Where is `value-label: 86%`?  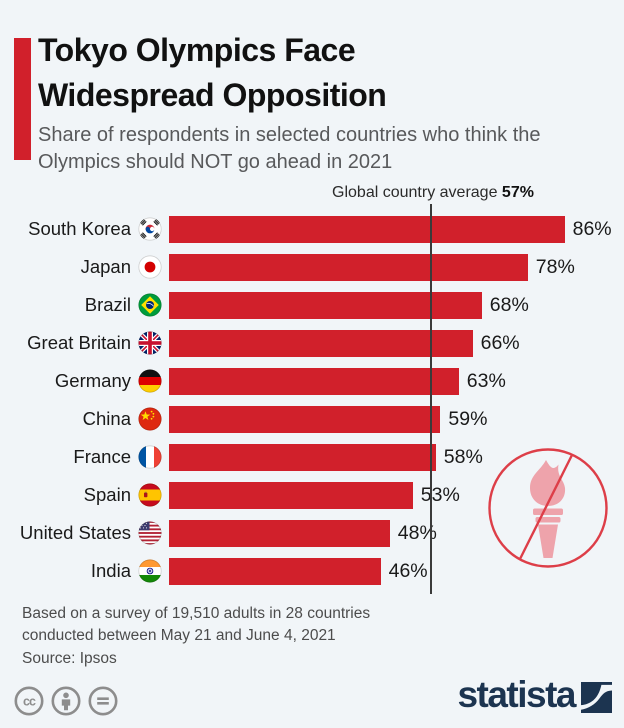
value-label: 86% is located at coordinates (592, 228).